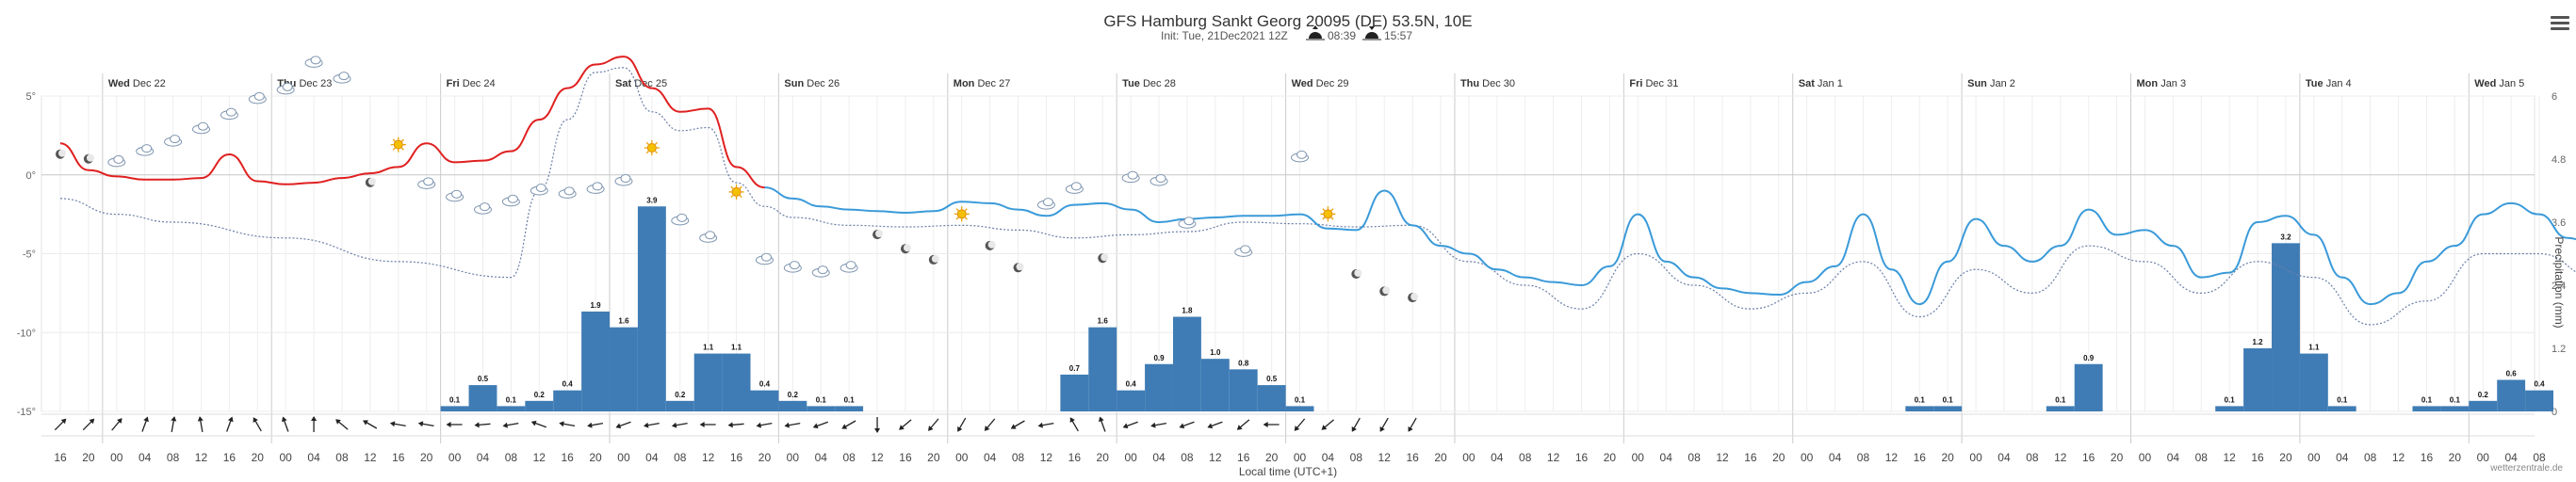  Describe the element at coordinates (30, 97) in the screenshot. I see `y-left-tick: 5°` at that location.